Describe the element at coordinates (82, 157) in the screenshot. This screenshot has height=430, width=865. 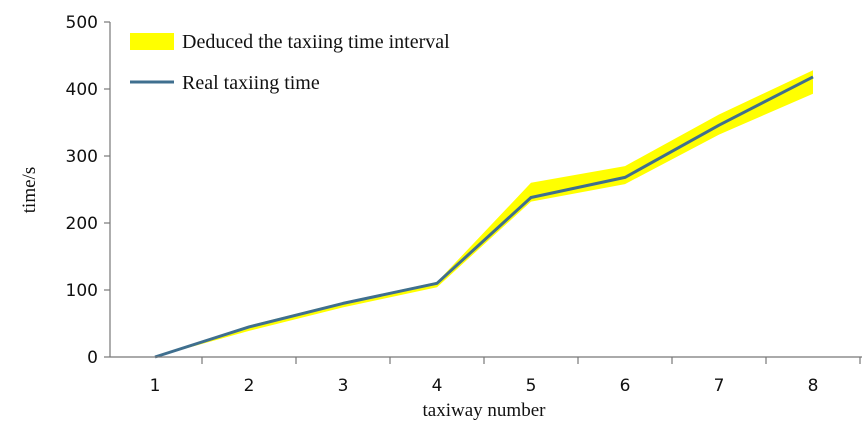
I see `y-tick-label: 300` at that location.